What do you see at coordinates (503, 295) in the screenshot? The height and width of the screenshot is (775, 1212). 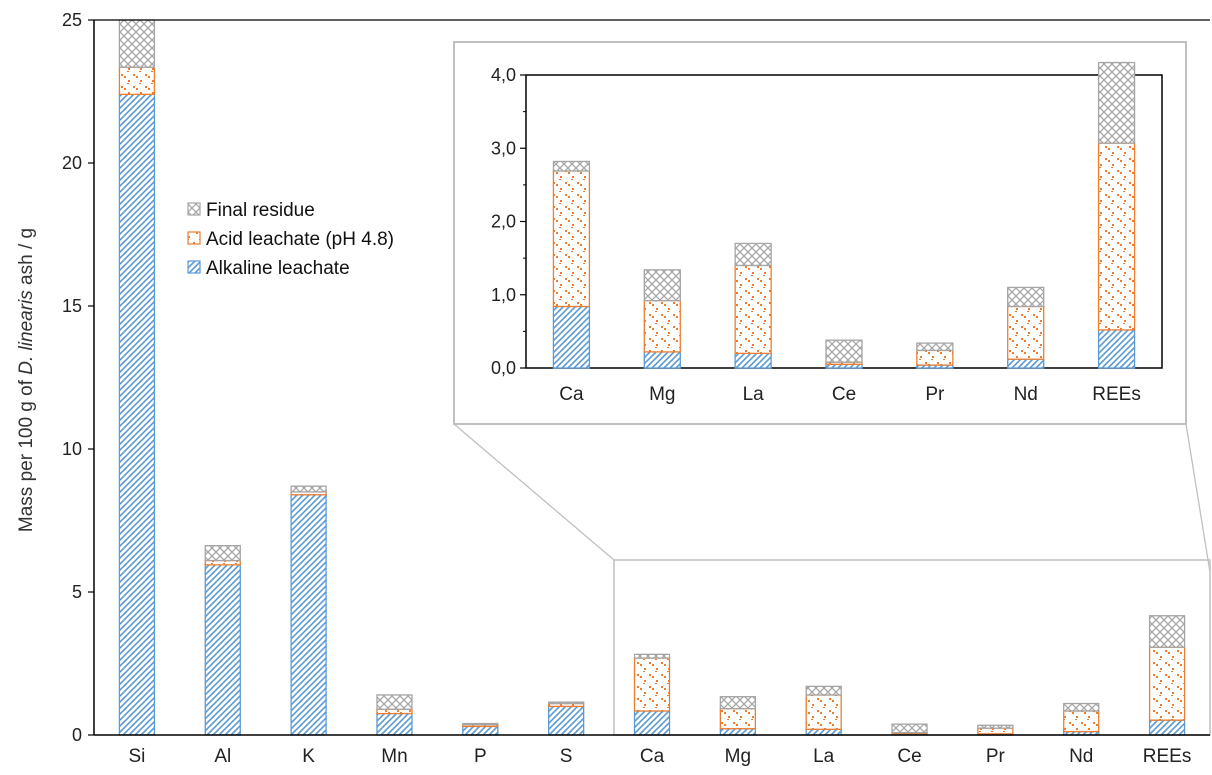 I see `inset-y-tick-label: 1,0` at bounding box center [503, 295].